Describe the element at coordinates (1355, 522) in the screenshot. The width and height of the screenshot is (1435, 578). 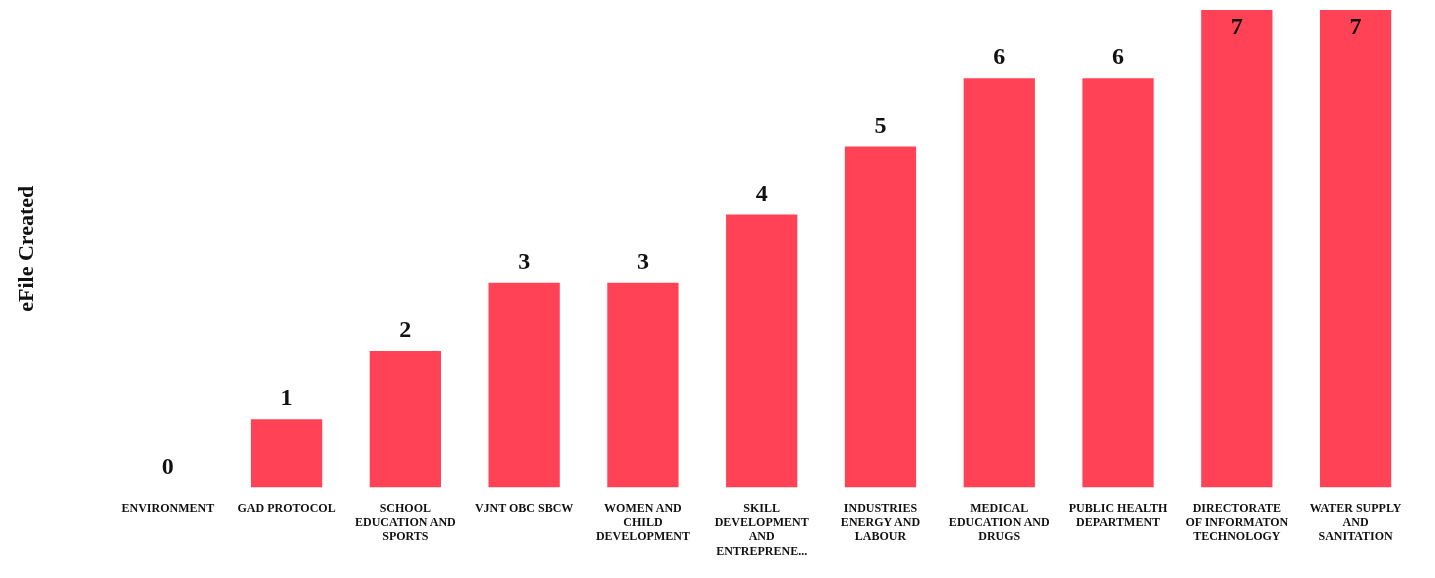
I see `x-tick-label: WATER SUPPLY AND SANITATION` at that location.